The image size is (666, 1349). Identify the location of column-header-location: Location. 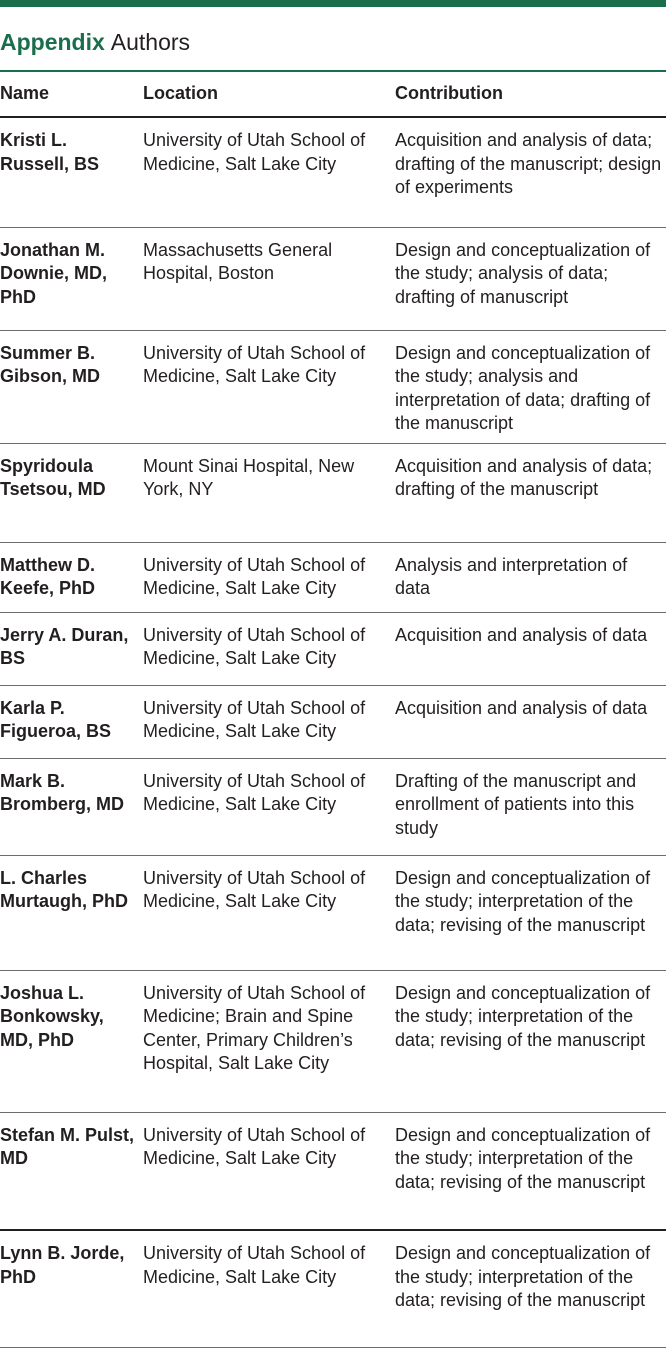
(269, 95).